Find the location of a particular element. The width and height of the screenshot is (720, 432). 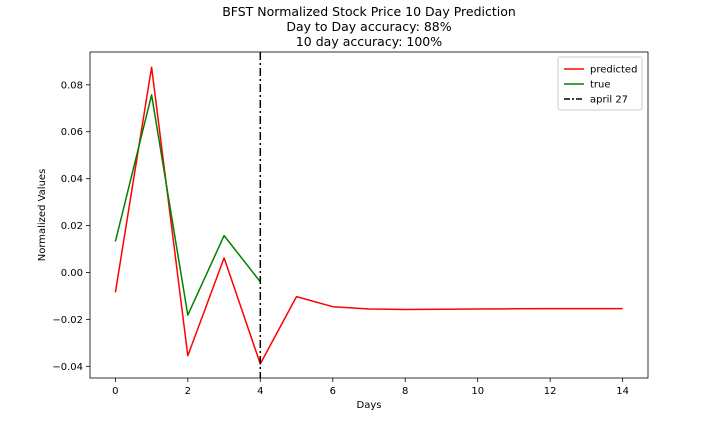

x-tick-label: 0 is located at coordinates (115, 391).